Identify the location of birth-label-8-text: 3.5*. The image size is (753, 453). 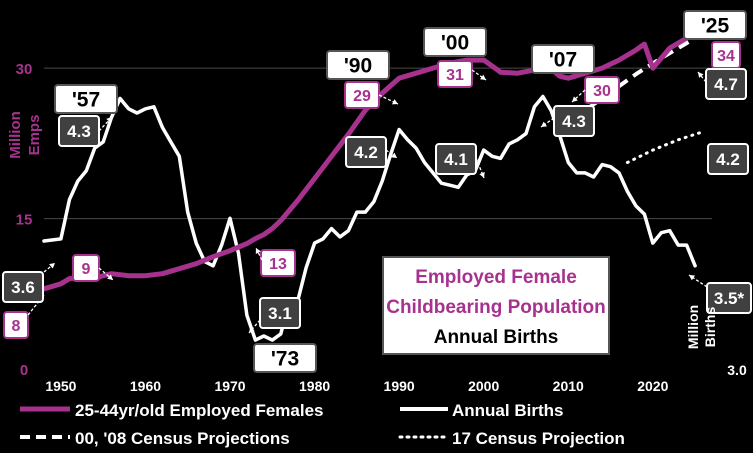
(729, 298).